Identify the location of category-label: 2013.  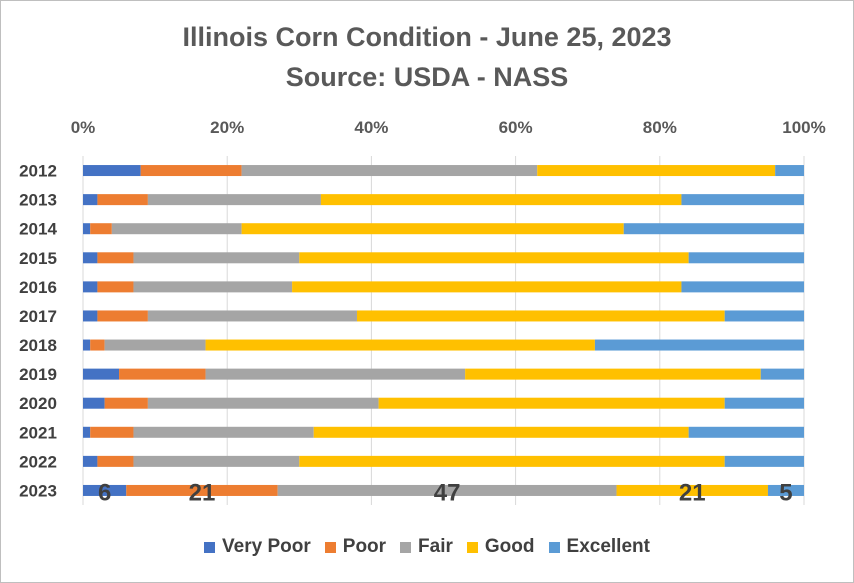
(38, 200).